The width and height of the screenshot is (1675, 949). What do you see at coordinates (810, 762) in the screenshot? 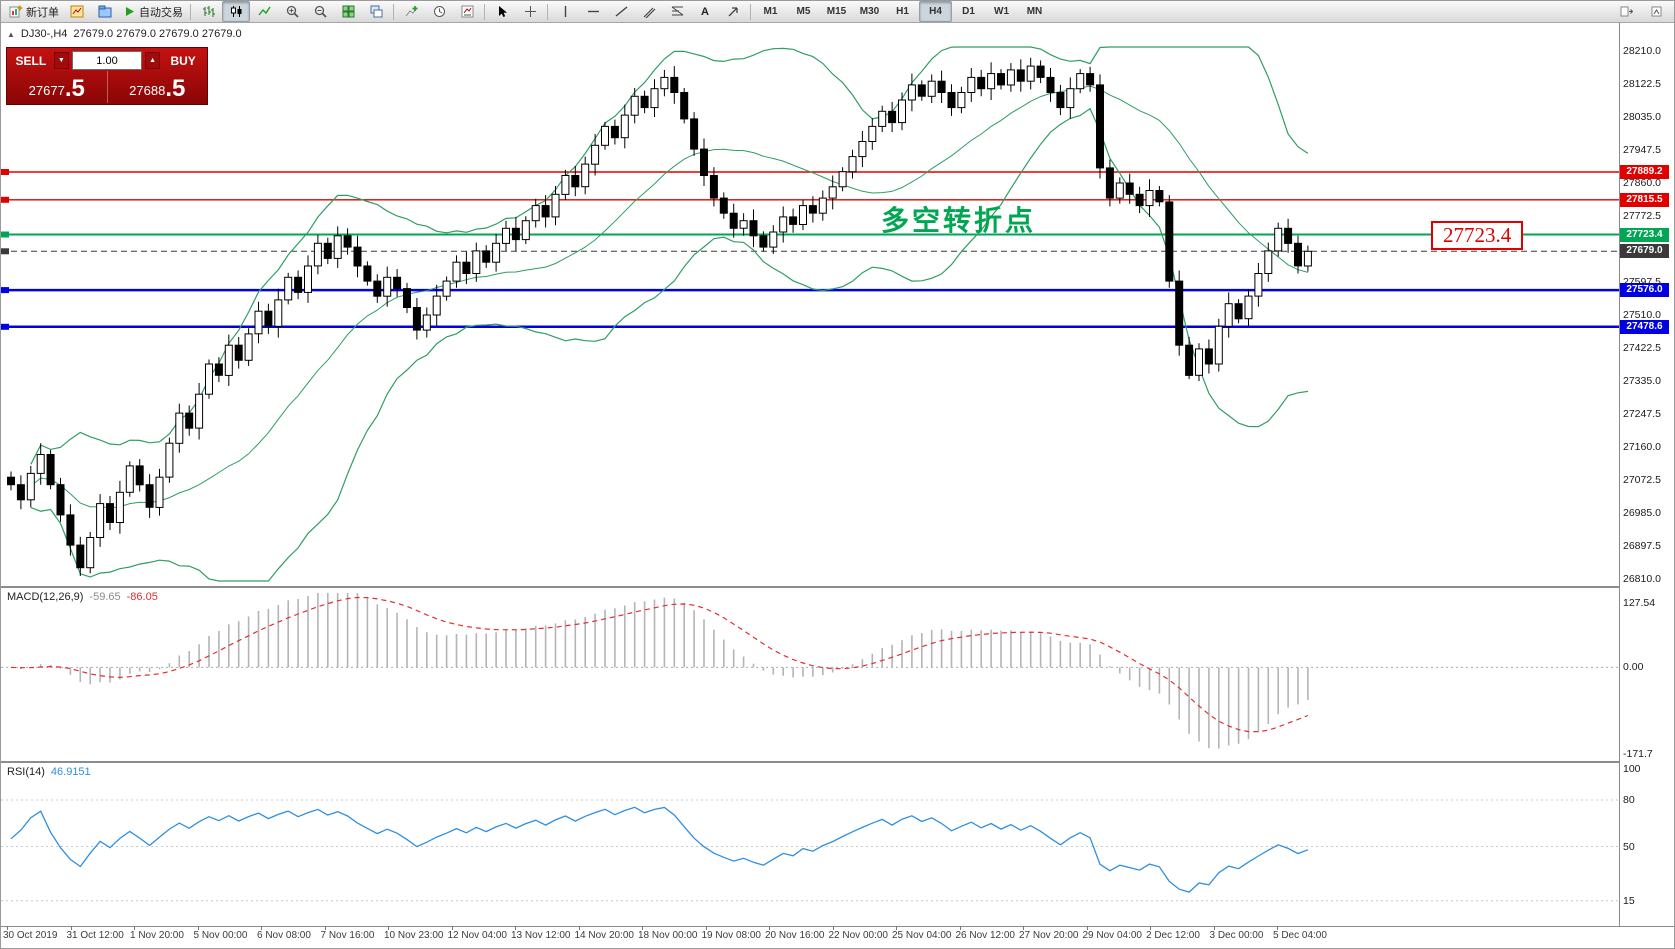
I see `rsi-panel-separator` at bounding box center [810, 762].